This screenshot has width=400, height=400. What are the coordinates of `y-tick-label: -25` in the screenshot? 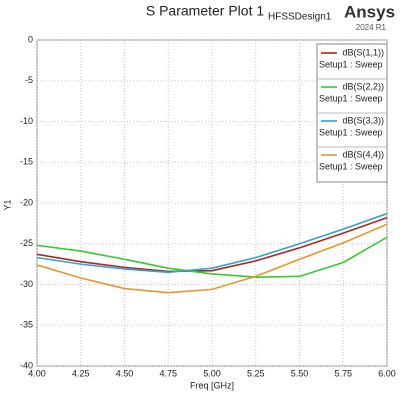 It's located at (26, 243).